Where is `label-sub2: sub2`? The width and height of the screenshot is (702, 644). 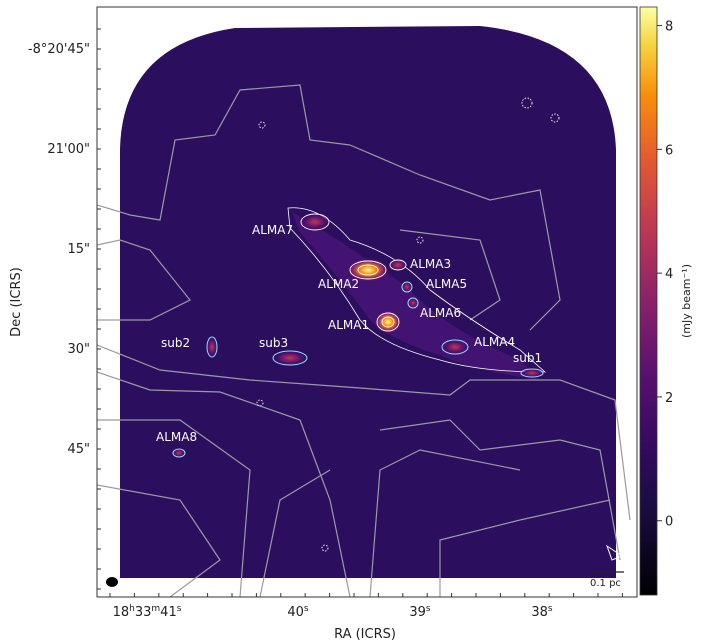
label-sub2: sub2 is located at coordinates (175, 343).